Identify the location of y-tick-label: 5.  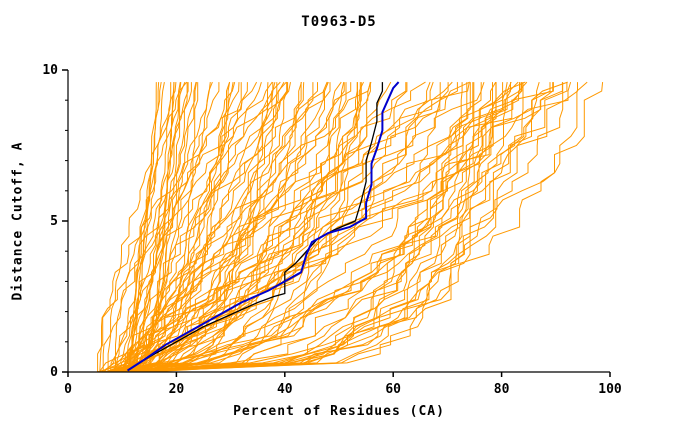
(54, 221).